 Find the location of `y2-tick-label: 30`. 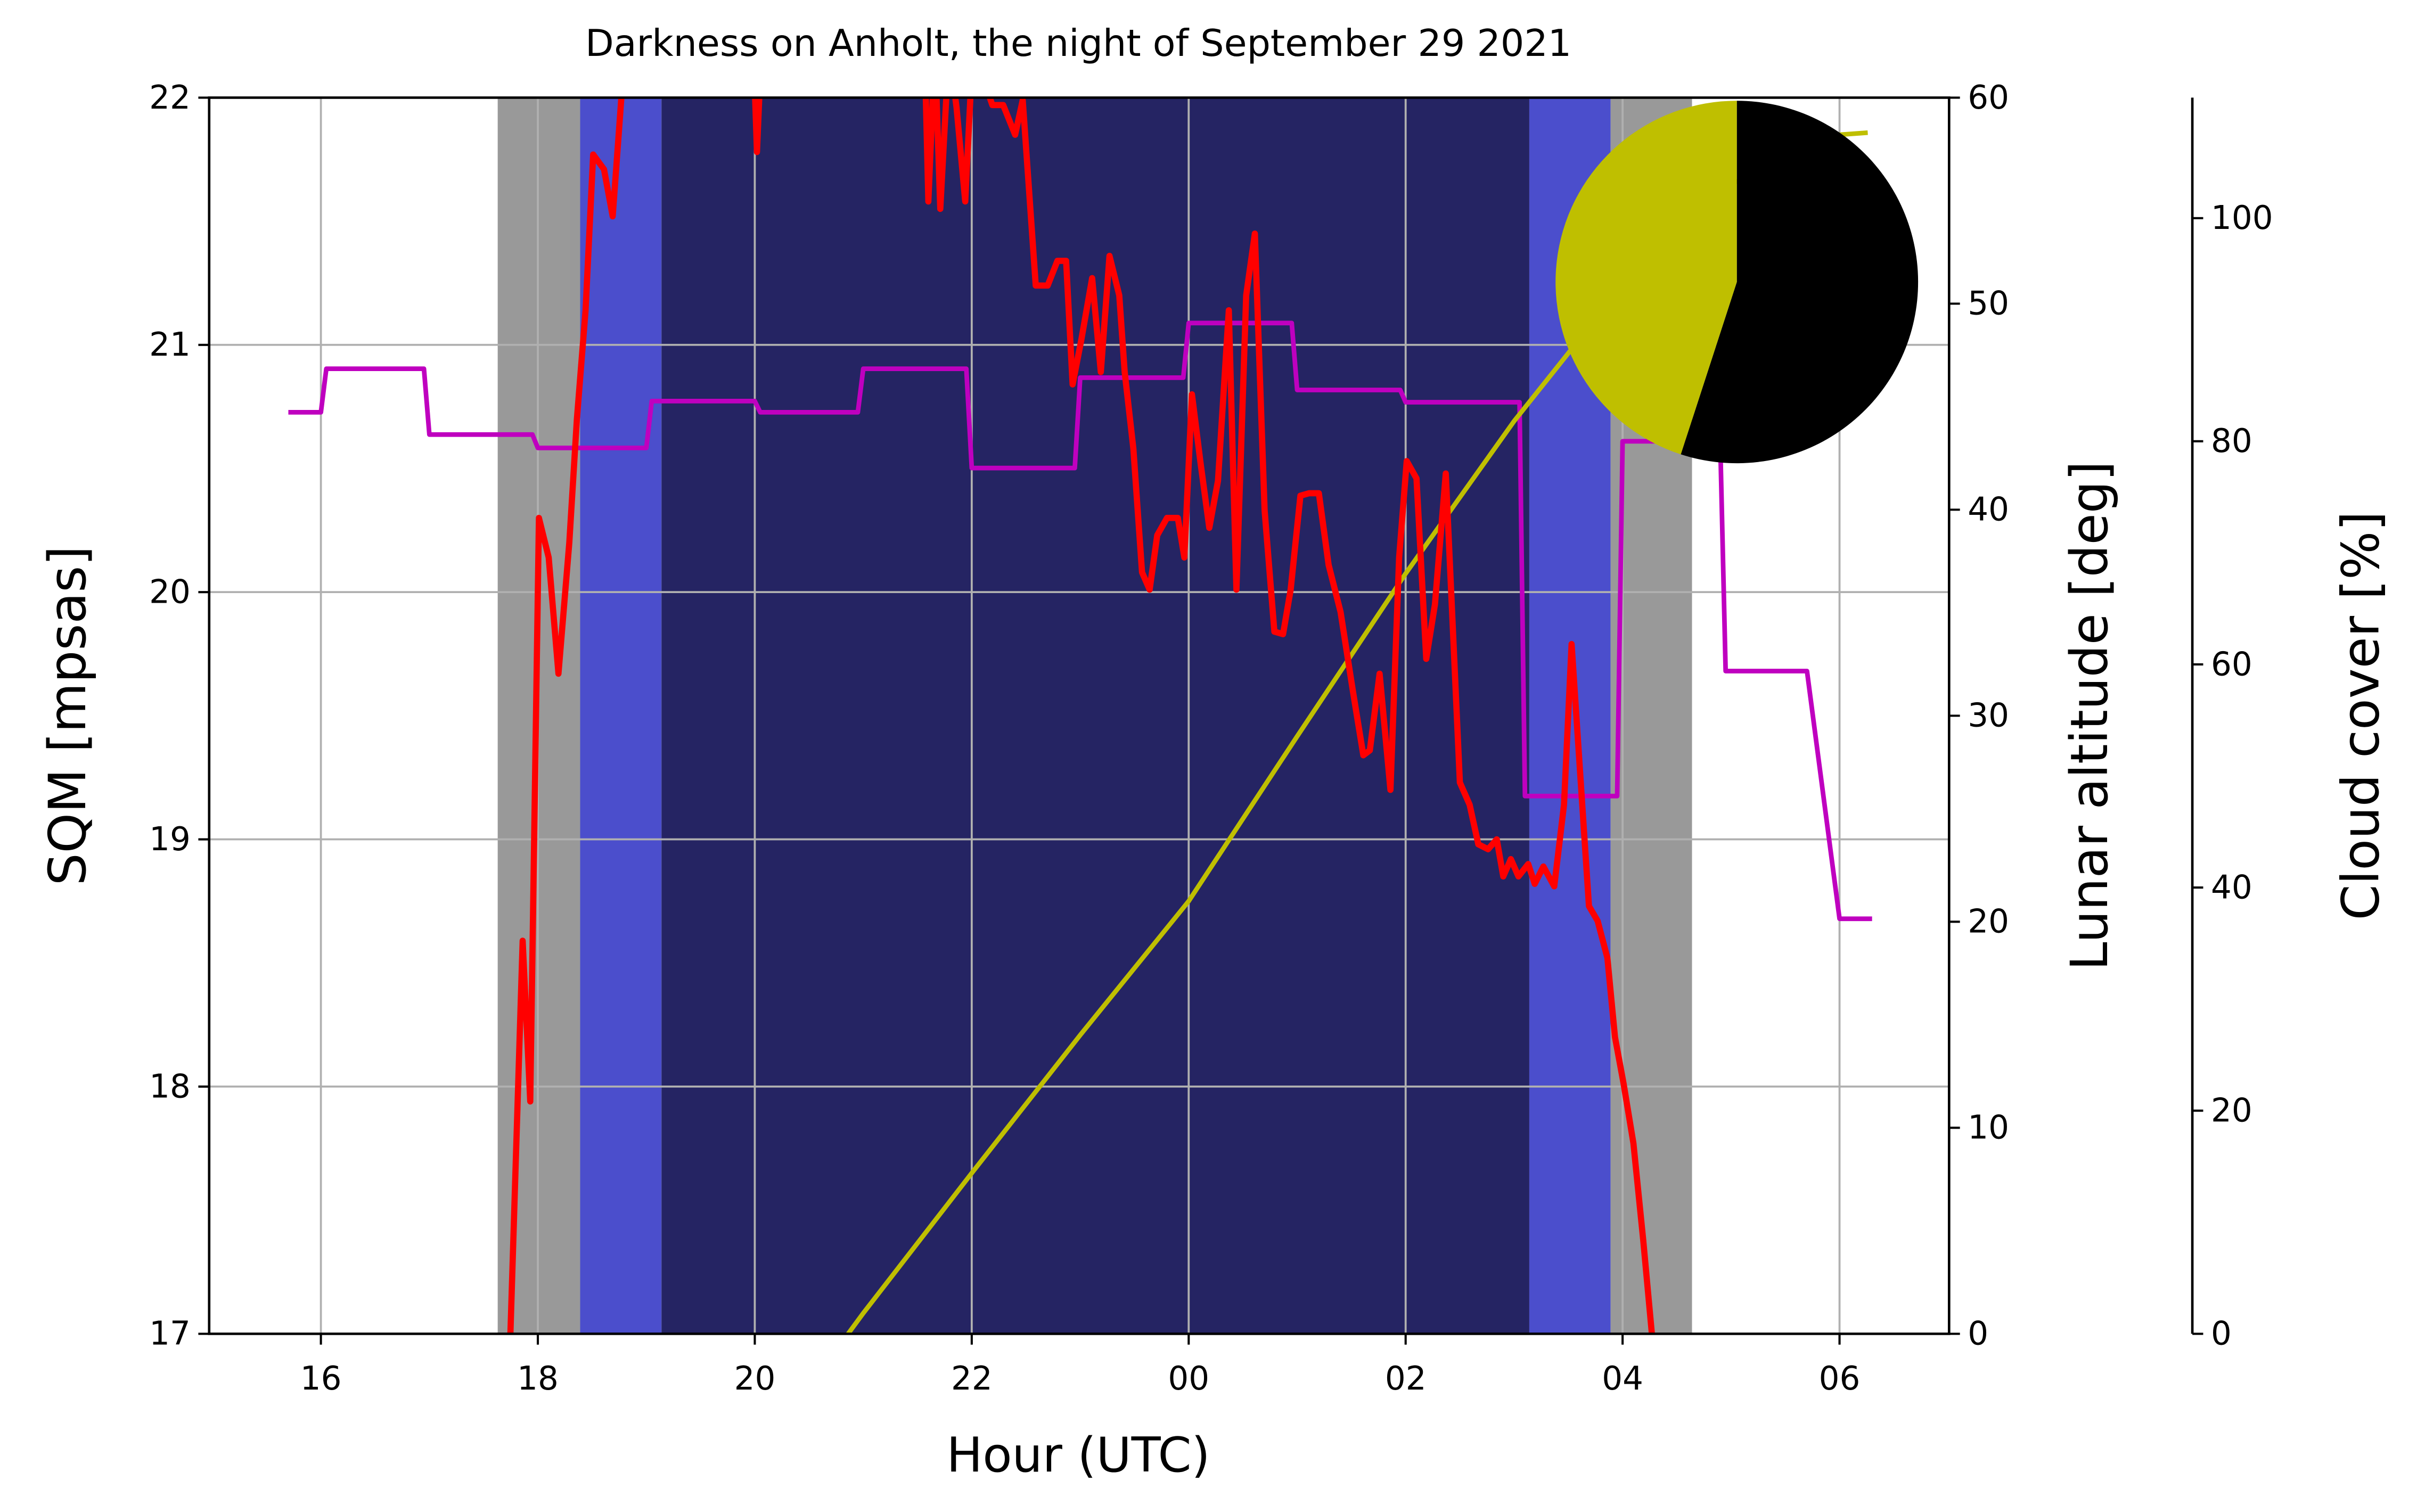

y2-tick-label: 30 is located at coordinates (1988, 716).